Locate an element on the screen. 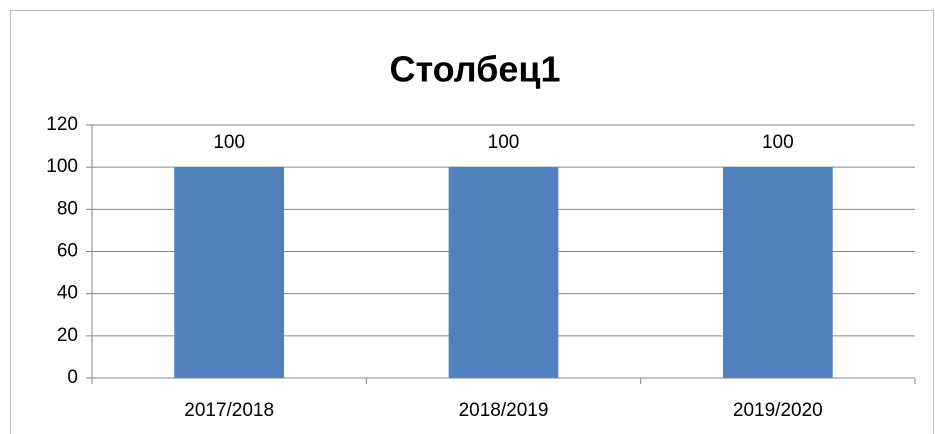 Image resolution: width=935 pixels, height=434 pixels. y-tick-label: 100 is located at coordinates (62, 166).